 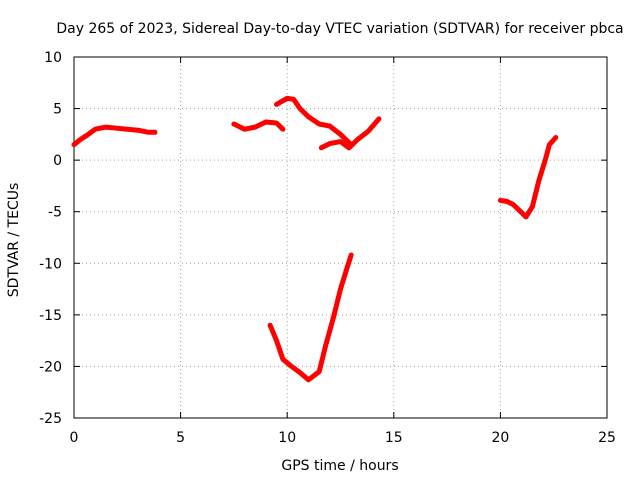 I want to click on x-tick-label: 10, so click(x=287, y=438).